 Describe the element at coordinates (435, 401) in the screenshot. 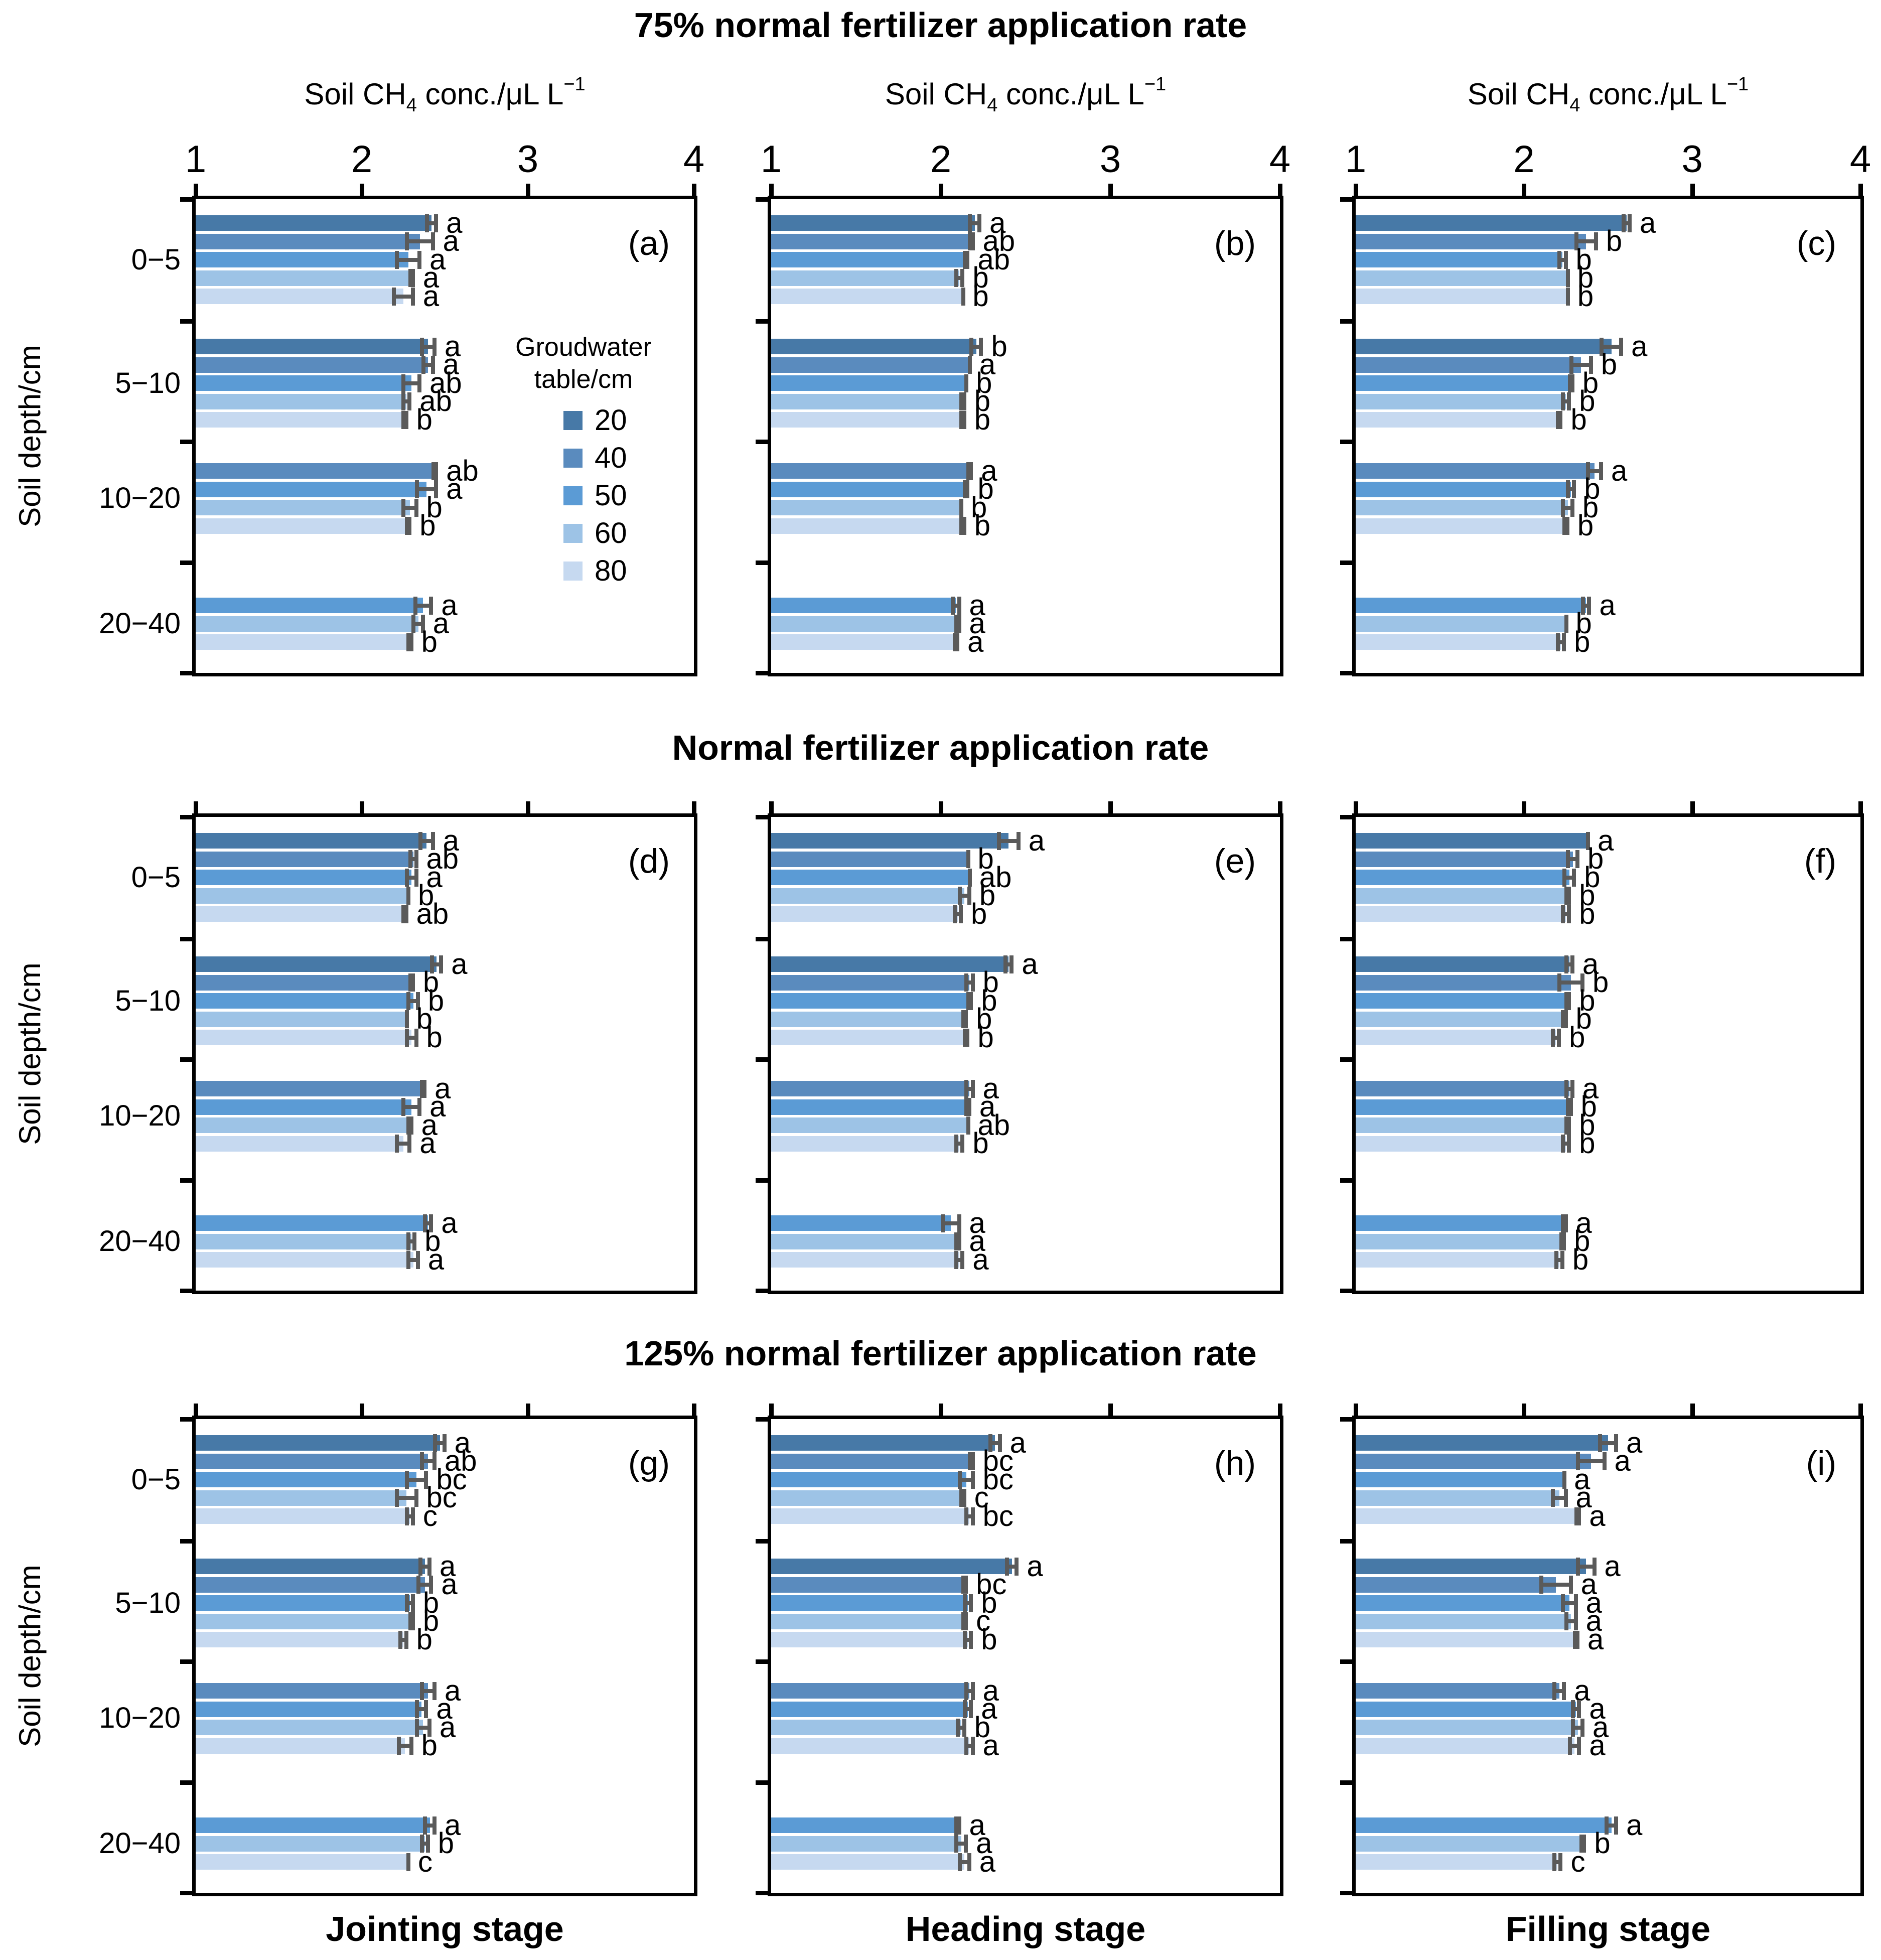

I see `sig-letter: ab` at that location.